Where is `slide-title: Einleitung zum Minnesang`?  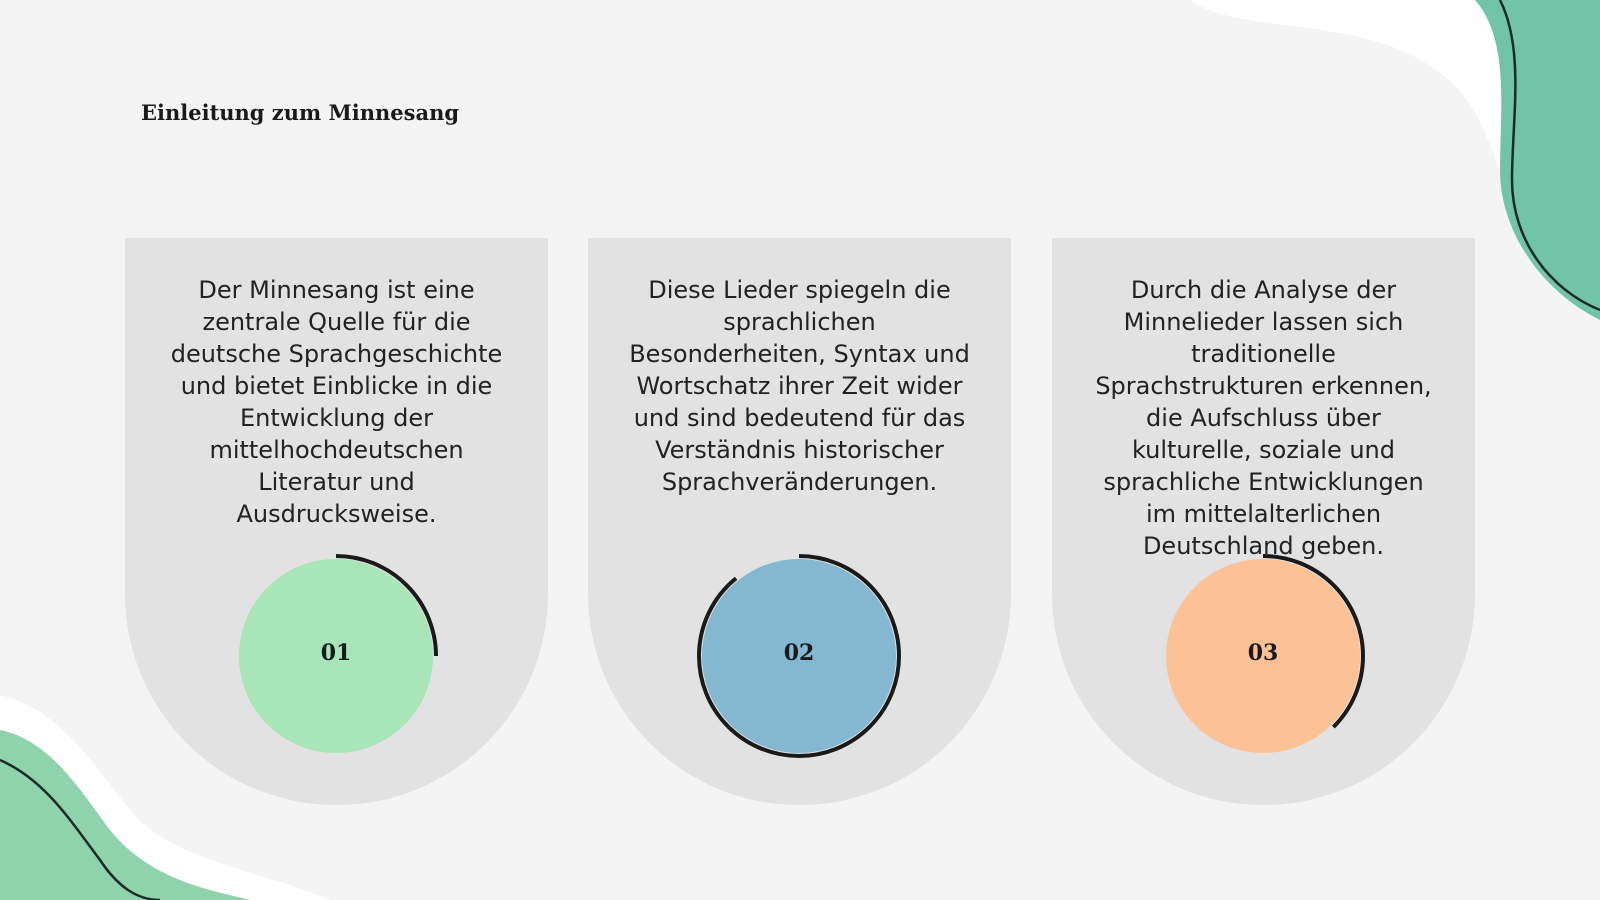
slide-title: Einleitung zum Minnesang is located at coordinates (300, 112).